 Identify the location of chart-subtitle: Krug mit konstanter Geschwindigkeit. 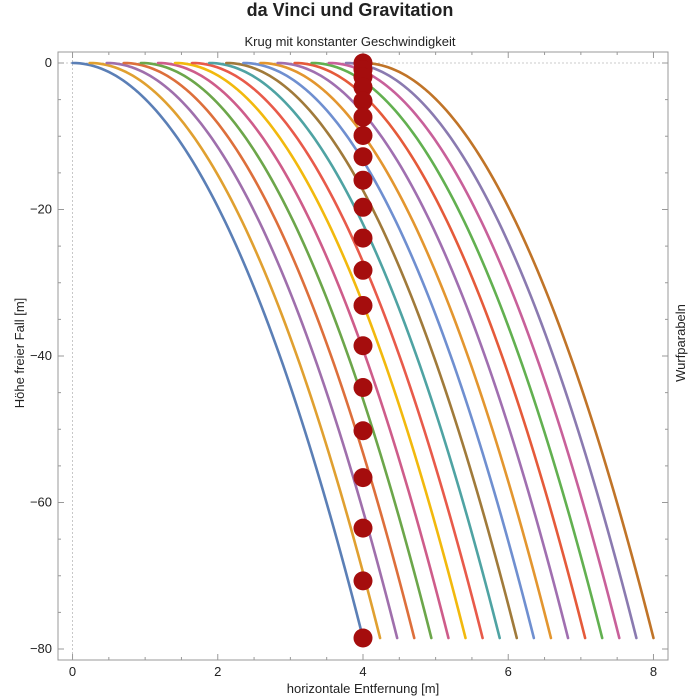
(350, 41).